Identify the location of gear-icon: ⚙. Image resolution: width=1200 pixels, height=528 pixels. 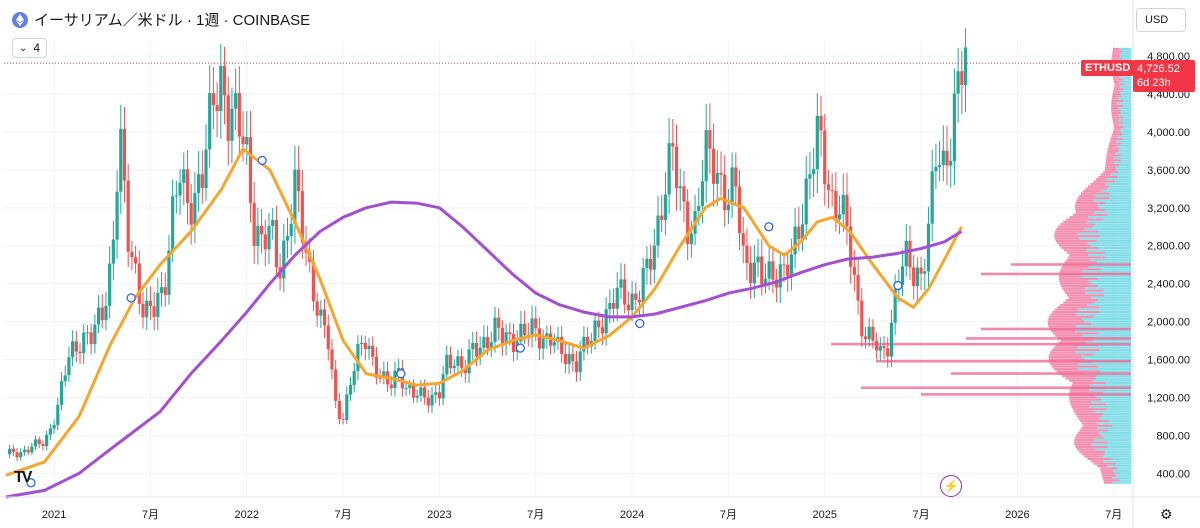
(1166, 514).